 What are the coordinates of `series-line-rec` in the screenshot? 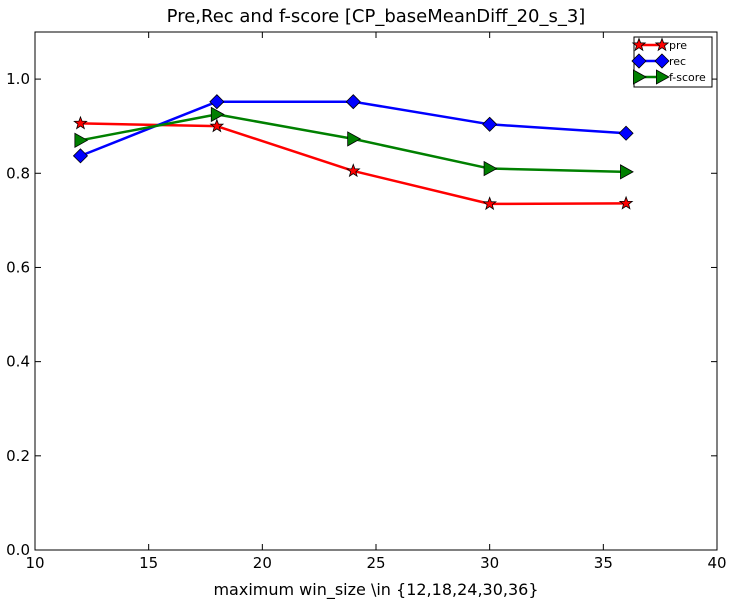 It's located at (353, 129).